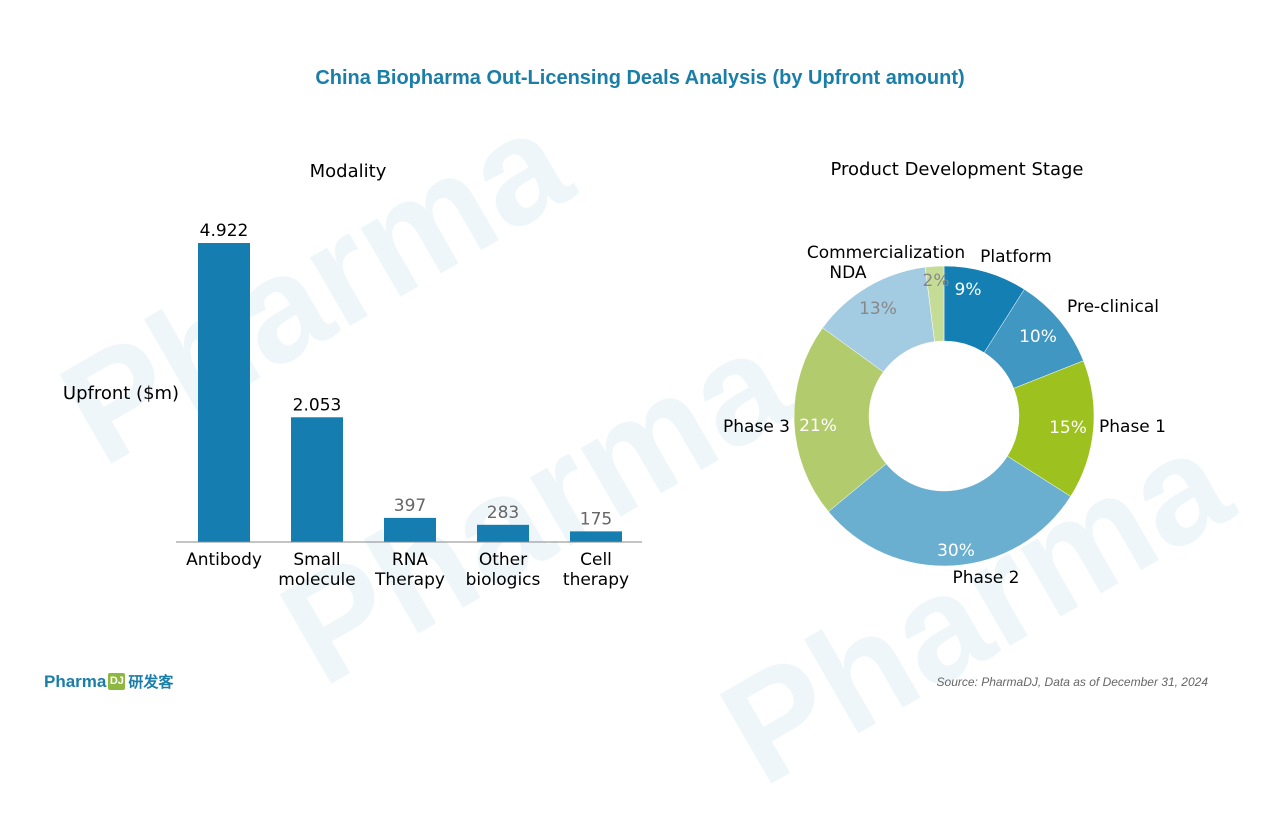 This screenshot has height=819, width=1280. Describe the element at coordinates (1113, 307) in the screenshot. I see `slice-category-label: Pre-clinical` at that location.